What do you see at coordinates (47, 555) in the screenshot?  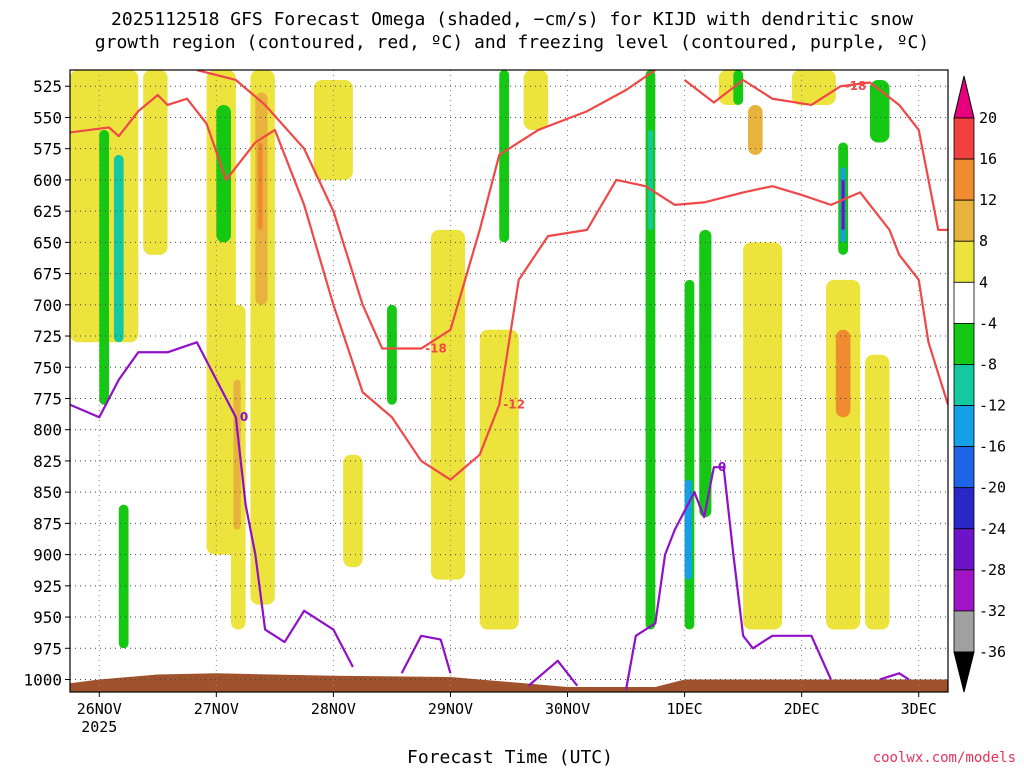 I see `y-tick-label-900: 900` at bounding box center [47, 555].